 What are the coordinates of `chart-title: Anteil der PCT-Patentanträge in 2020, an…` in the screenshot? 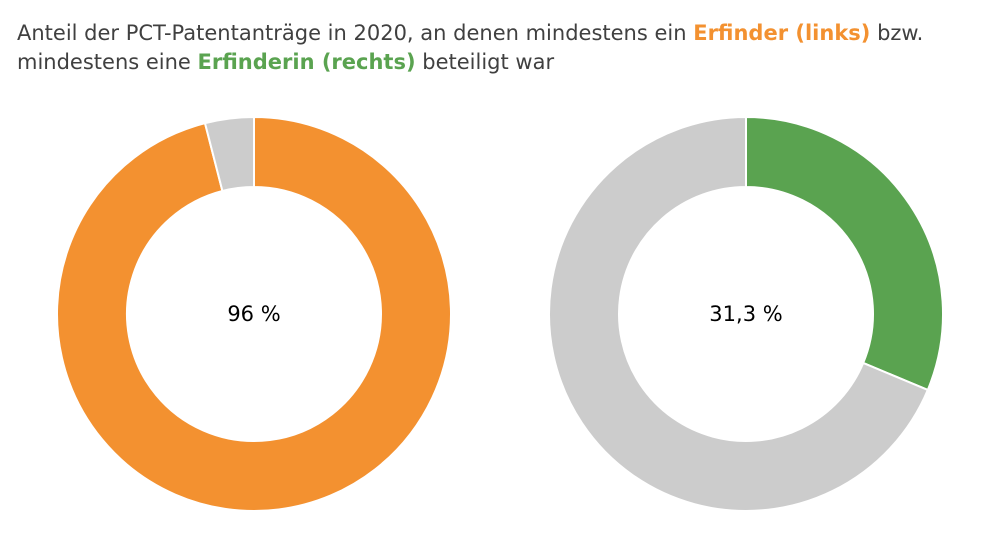 It's located at (497, 48).